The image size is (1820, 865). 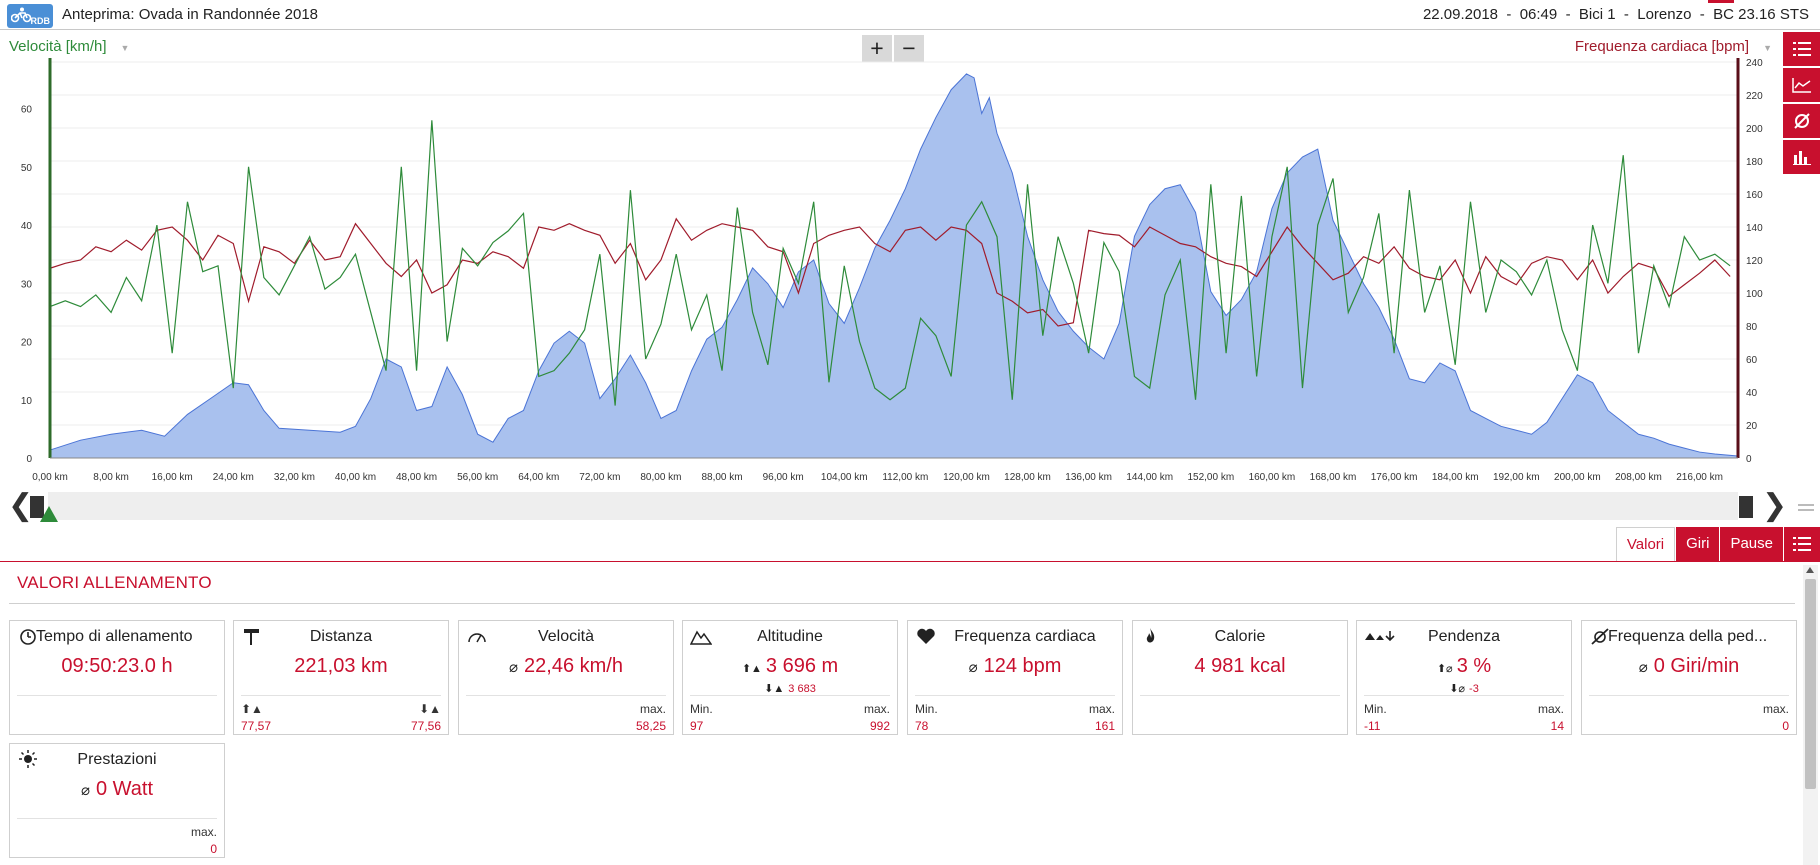 What do you see at coordinates (1754, 162) in the screenshot?
I see `right-tick-label: 180` at bounding box center [1754, 162].